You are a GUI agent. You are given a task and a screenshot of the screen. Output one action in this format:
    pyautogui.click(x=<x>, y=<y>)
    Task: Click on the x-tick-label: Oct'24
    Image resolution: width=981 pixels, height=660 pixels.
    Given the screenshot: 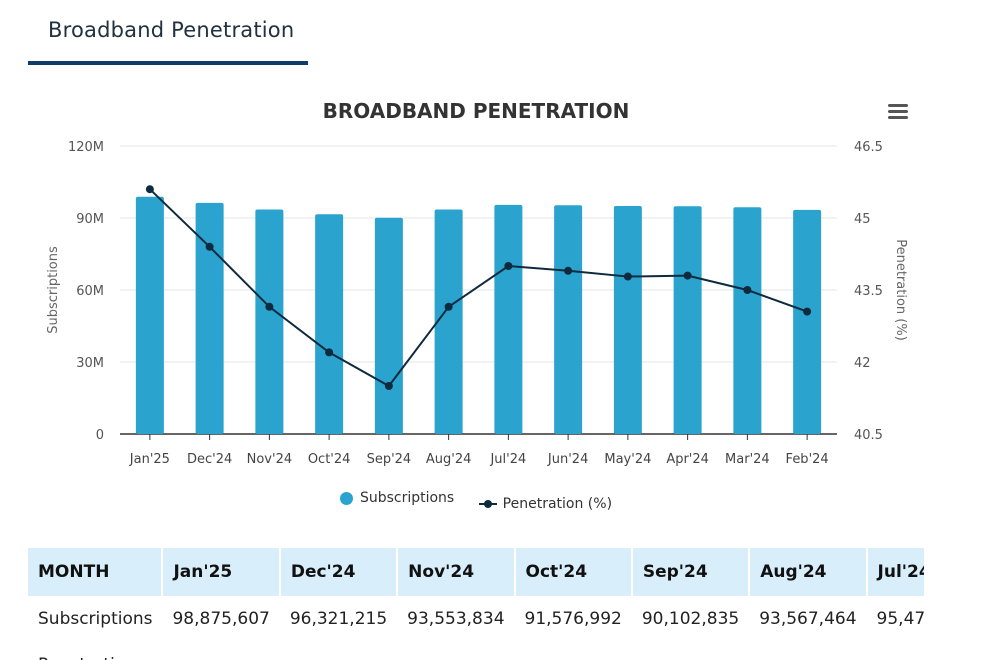 What is the action you would take?
    pyautogui.click(x=329, y=459)
    